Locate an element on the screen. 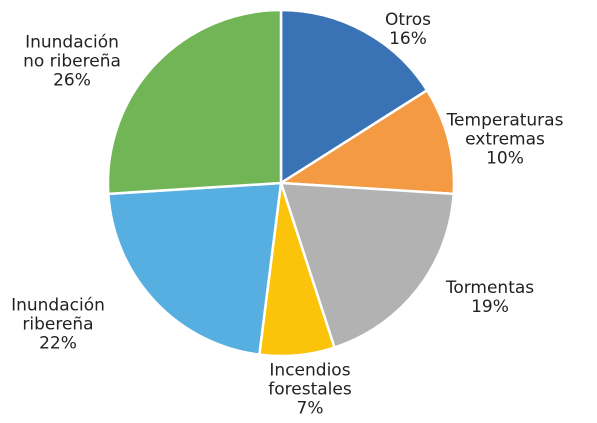 The height and width of the screenshot is (423, 597). slice-label: Inundación no ribereña 26% is located at coordinates (72, 61).